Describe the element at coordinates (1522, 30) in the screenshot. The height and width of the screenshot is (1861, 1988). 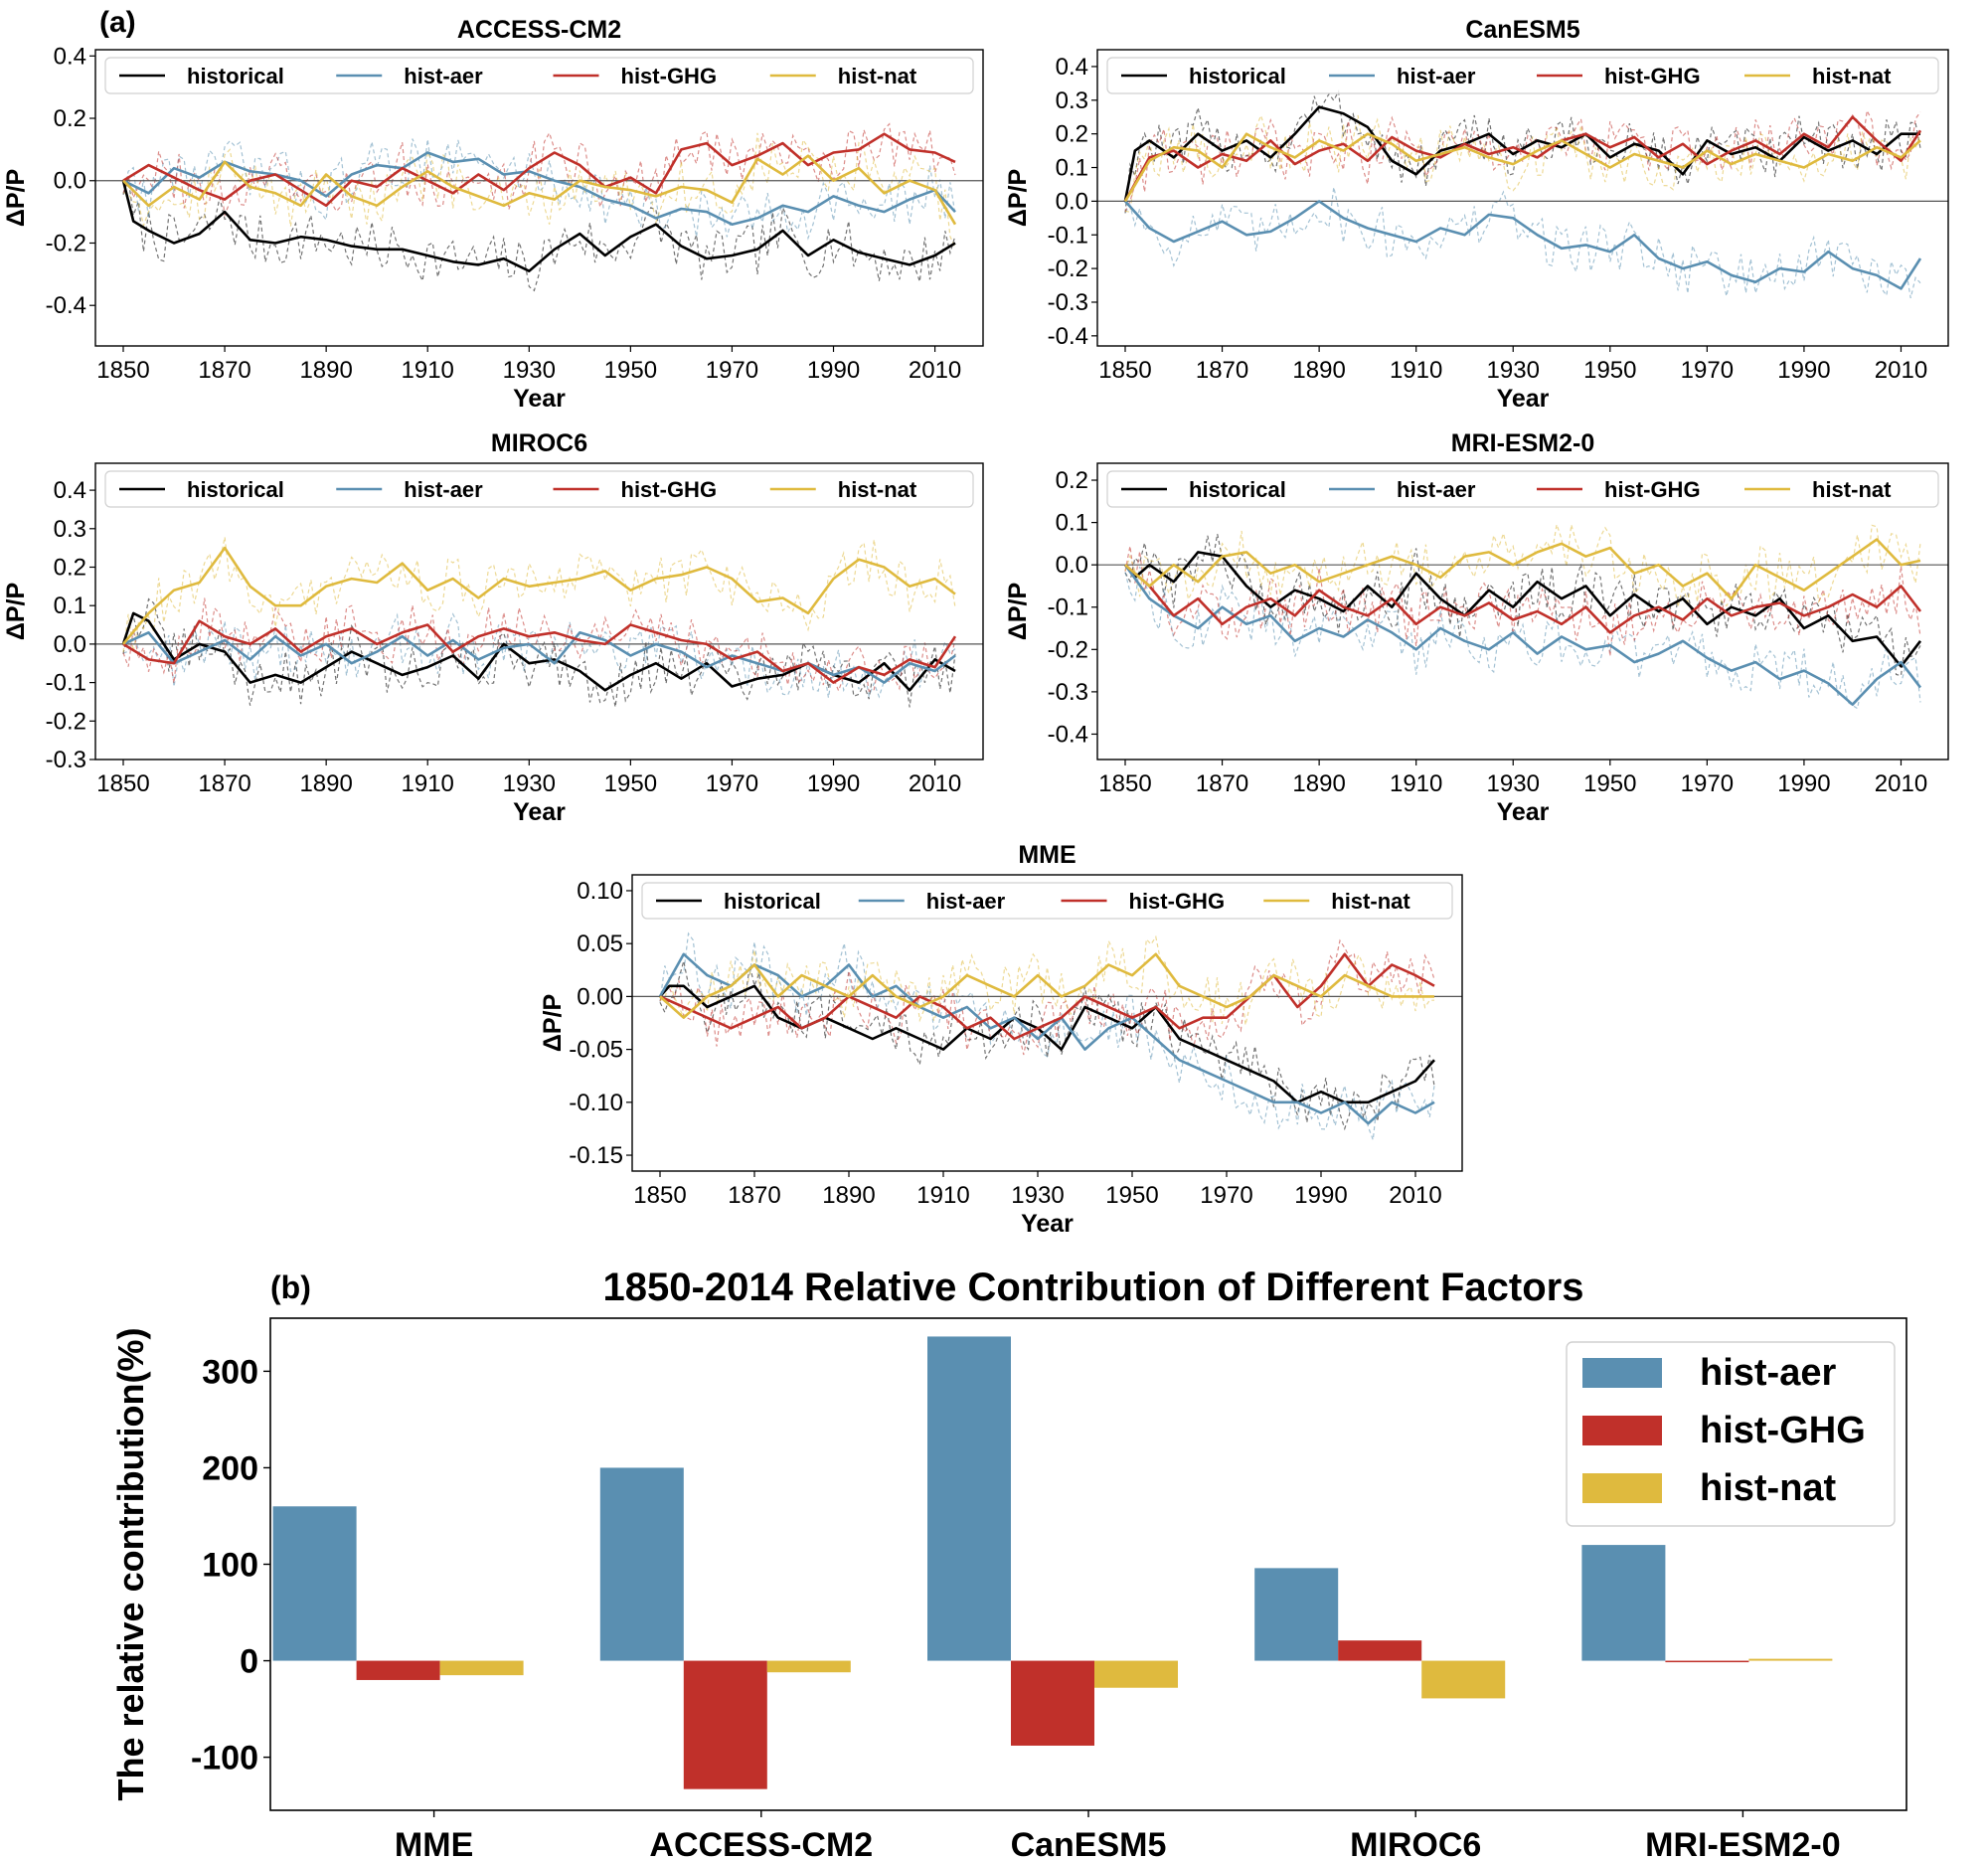
I see `chart-title: CanESM5` at that location.